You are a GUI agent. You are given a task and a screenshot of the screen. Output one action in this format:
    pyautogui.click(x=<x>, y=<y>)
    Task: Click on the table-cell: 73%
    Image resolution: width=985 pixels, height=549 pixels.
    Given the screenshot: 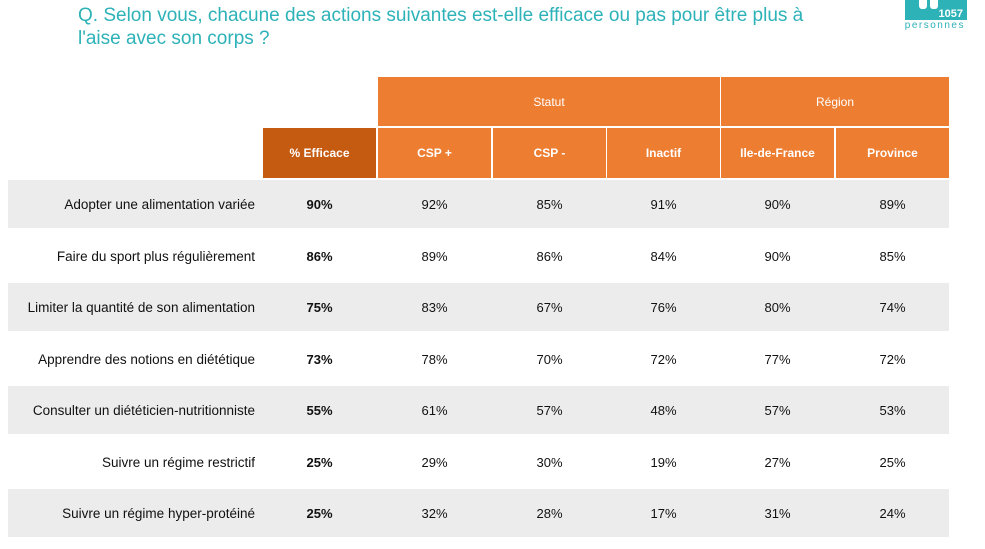 What is the action you would take?
    pyautogui.click(x=319, y=359)
    